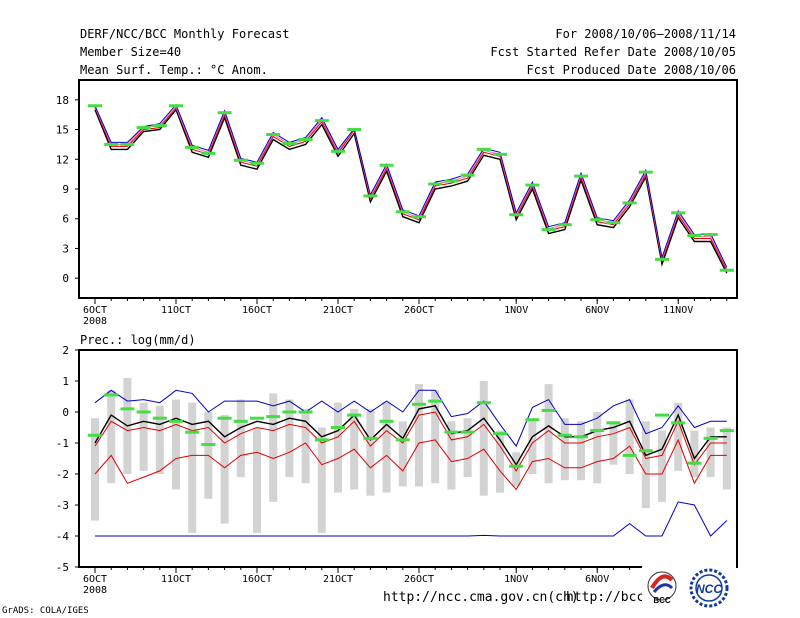 The height and width of the screenshot is (618, 800). What do you see at coordinates (65, 219) in the screenshot?
I see `y-tick-label: 6` at bounding box center [65, 219].